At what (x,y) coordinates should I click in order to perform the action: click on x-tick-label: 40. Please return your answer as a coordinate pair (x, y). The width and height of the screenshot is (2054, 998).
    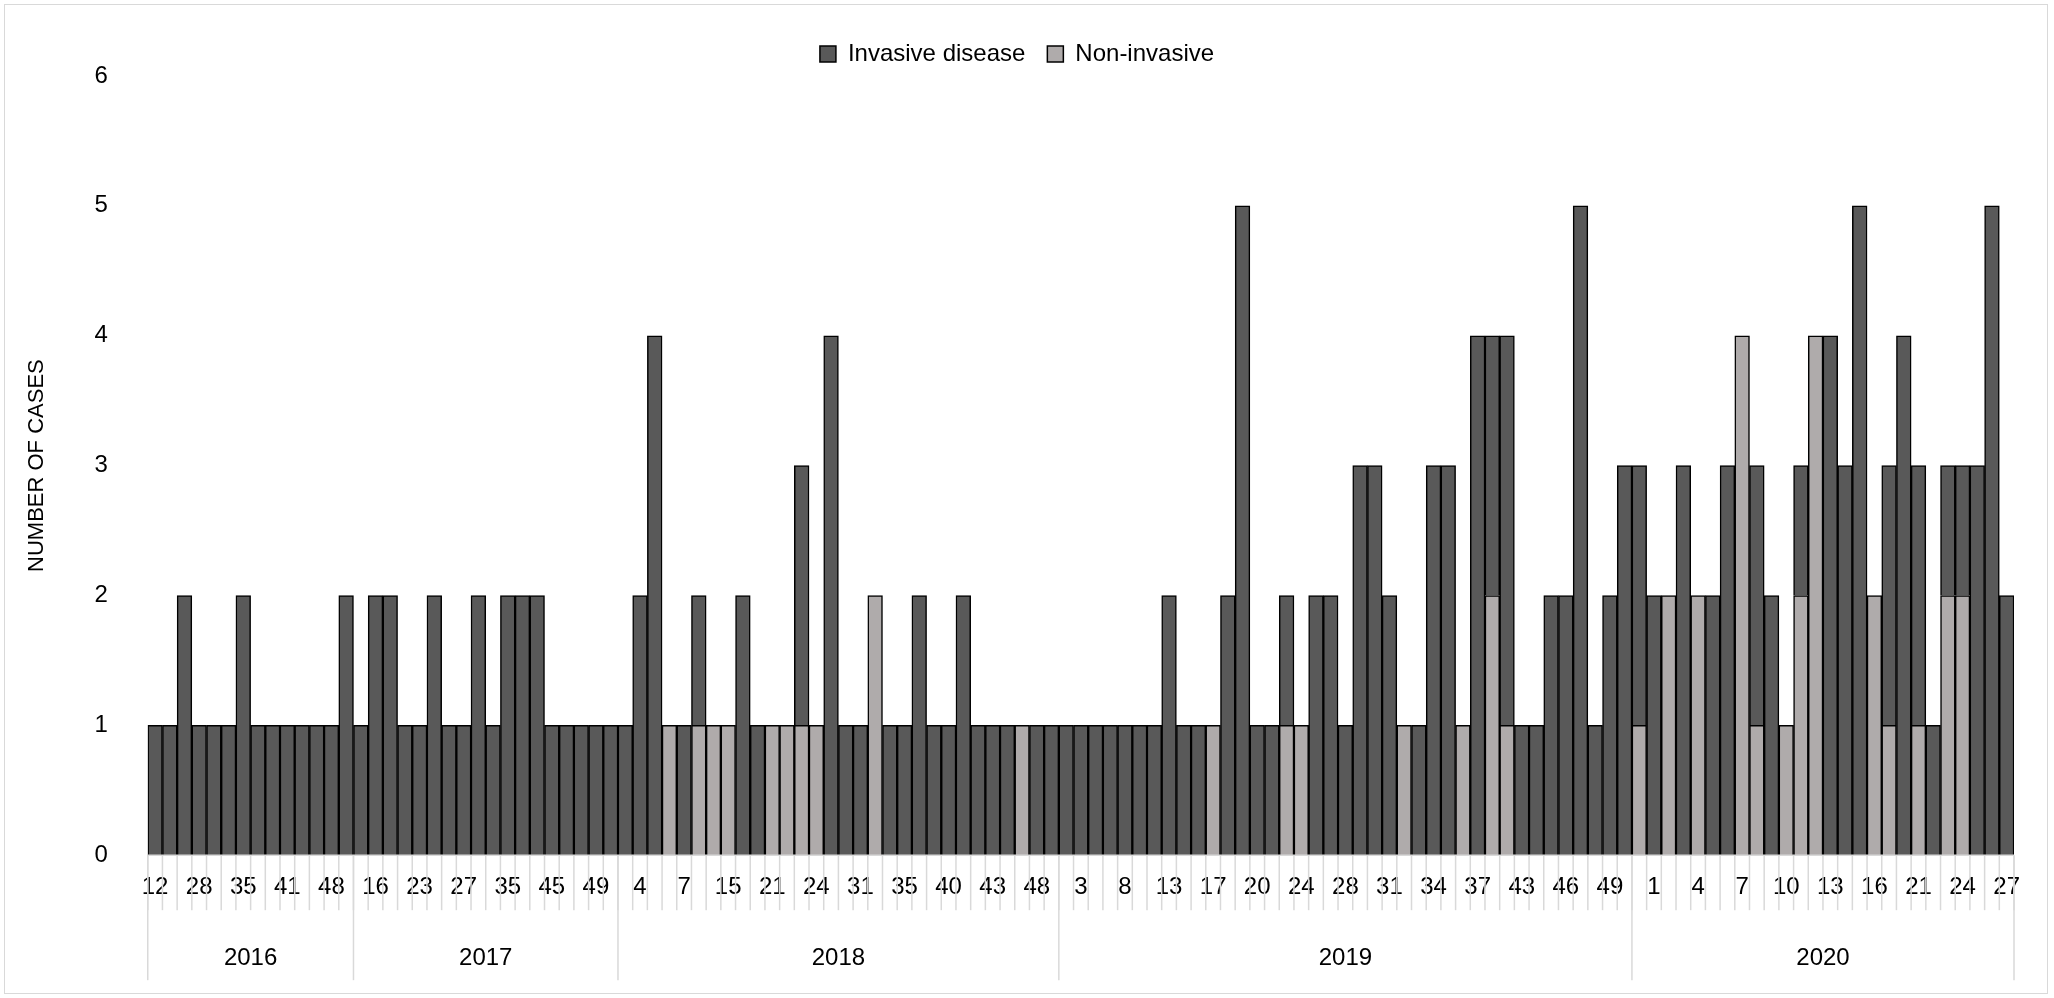
    Looking at the image, I should click on (948, 886).